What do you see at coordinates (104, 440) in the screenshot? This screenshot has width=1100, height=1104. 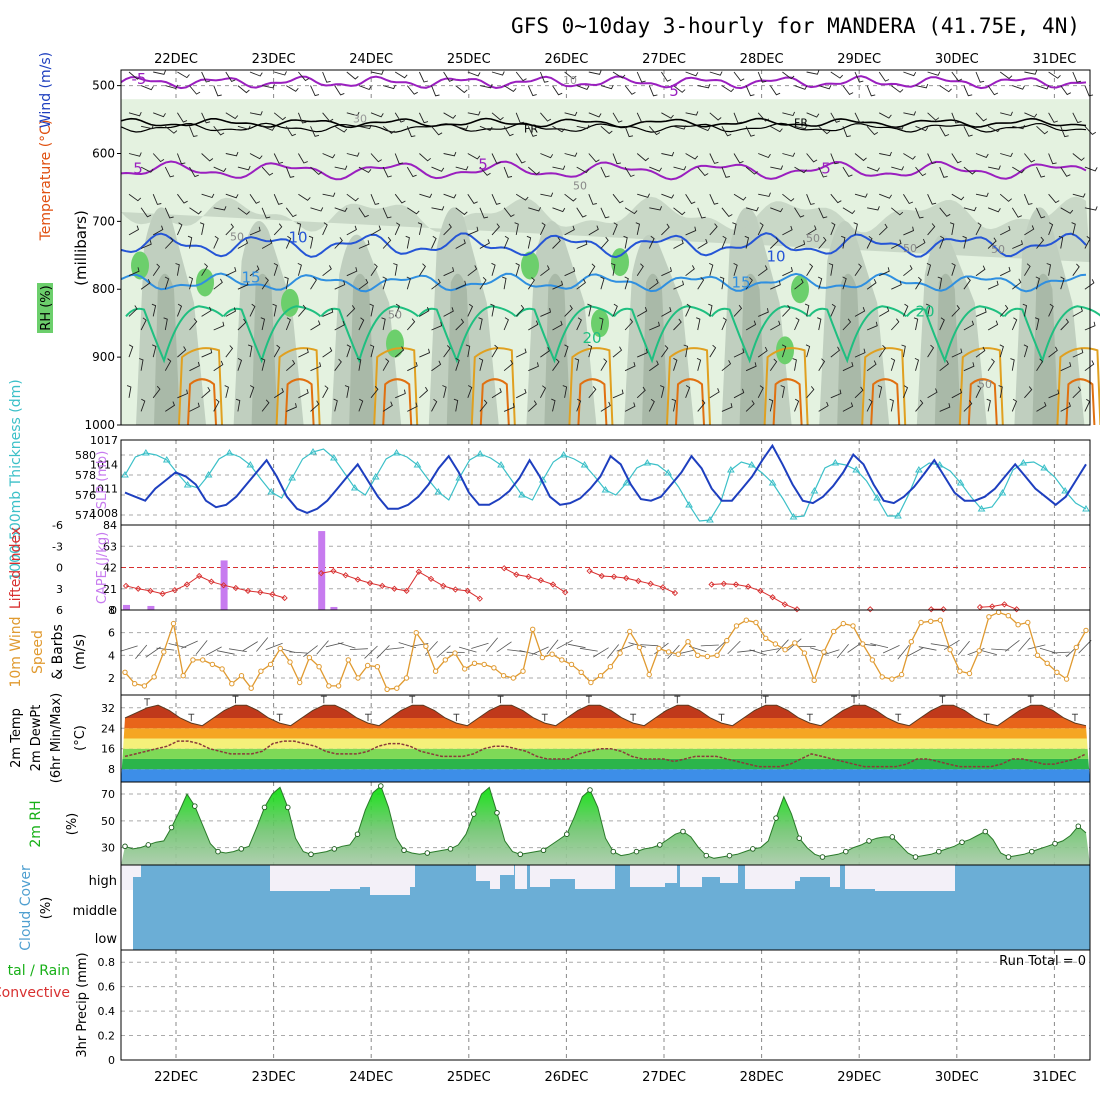 I see `slp-tick: 1017` at bounding box center [104, 440].